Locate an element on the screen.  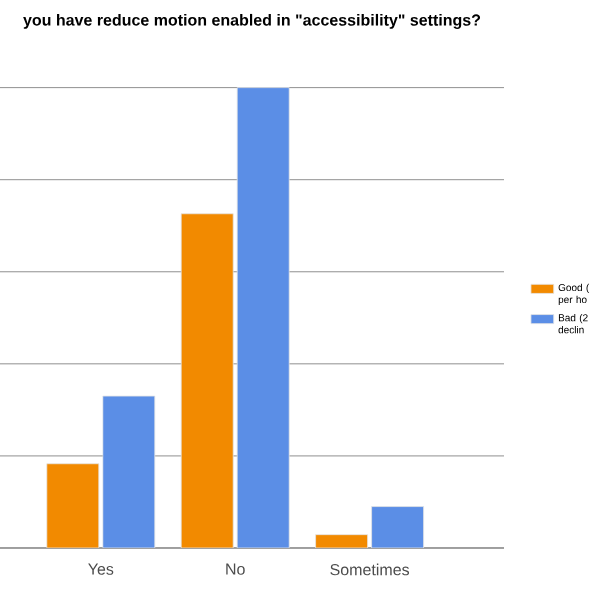
chart-title: you have reduce motion enabled in "accessibility" settings? is located at coordinates (252, 21).